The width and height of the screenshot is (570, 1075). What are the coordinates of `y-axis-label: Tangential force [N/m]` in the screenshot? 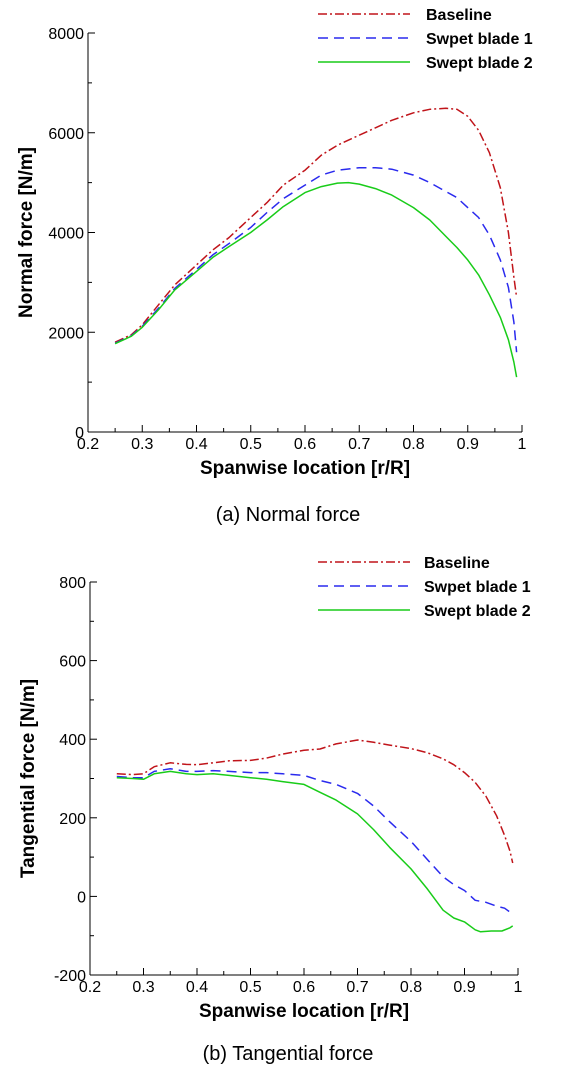 It's located at (28, 778).